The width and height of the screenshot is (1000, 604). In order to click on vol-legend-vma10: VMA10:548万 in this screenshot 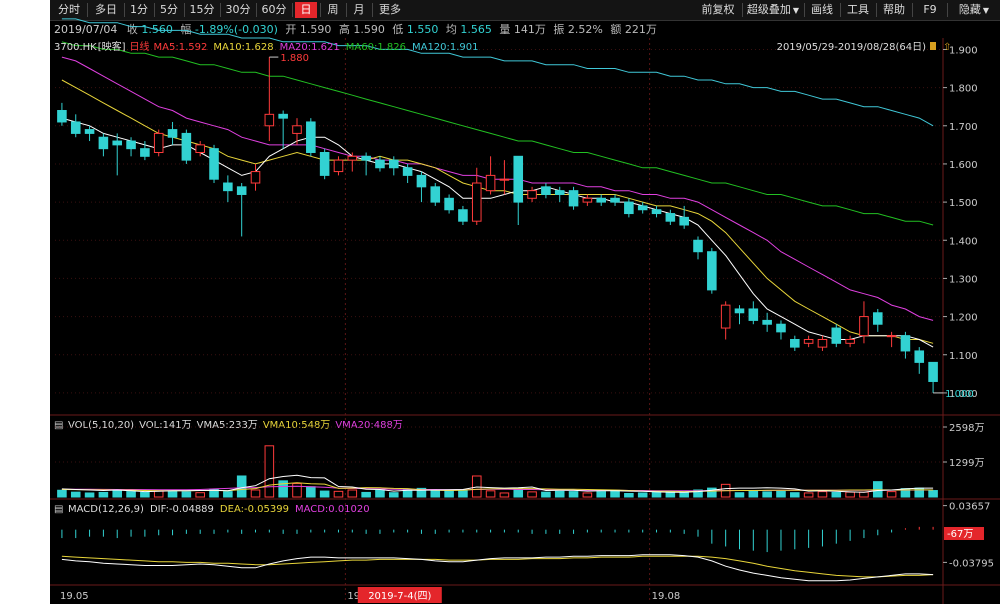, I will do `click(297, 425)`.